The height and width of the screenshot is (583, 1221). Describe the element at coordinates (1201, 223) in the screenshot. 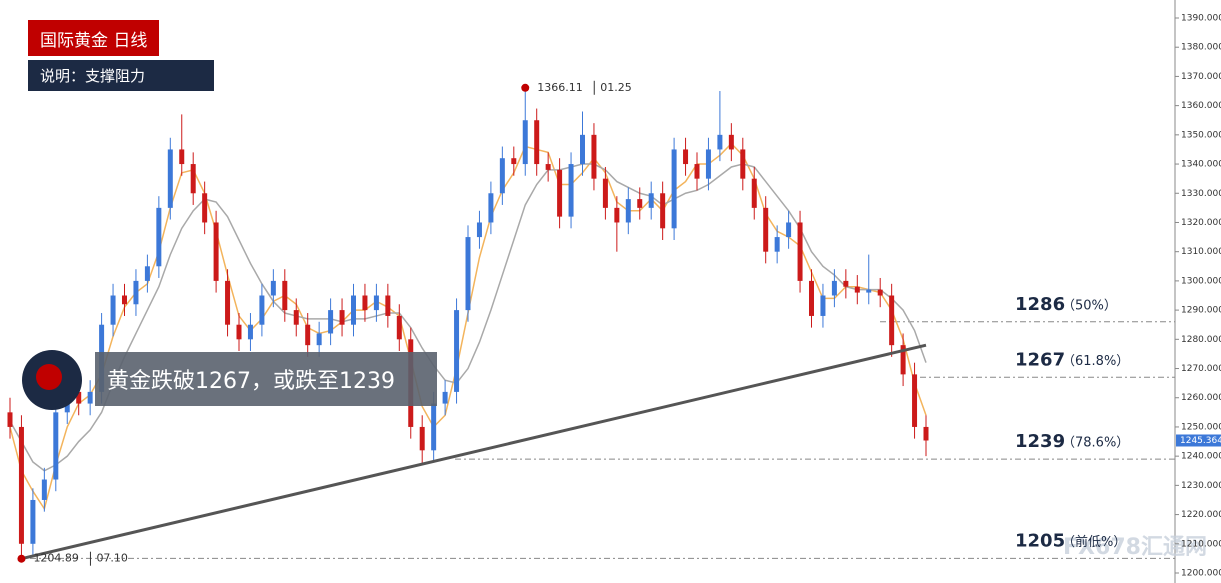

I see `y-tick-label: 1320.000` at that location.